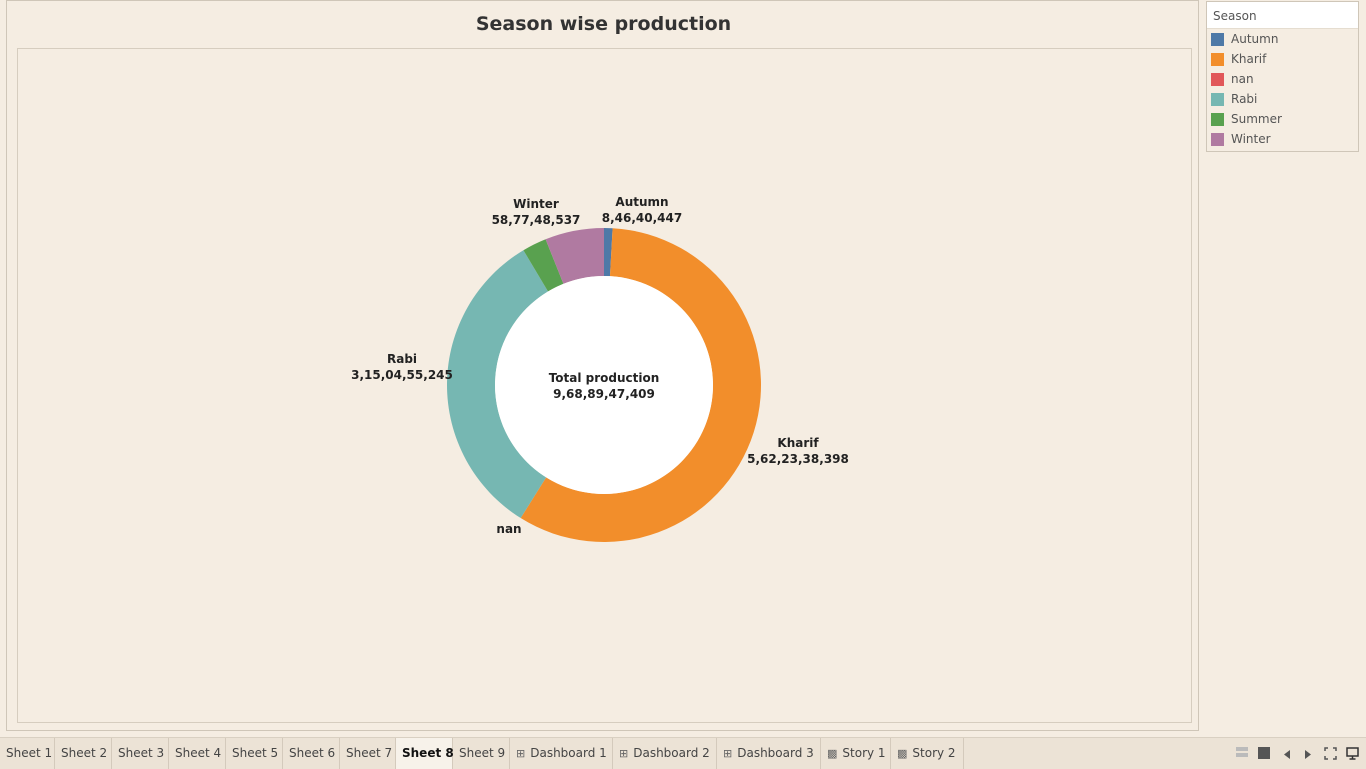 The width and height of the screenshot is (1366, 769). Describe the element at coordinates (1255, 39) in the screenshot. I see `legend-item-label: Autumn` at that location.